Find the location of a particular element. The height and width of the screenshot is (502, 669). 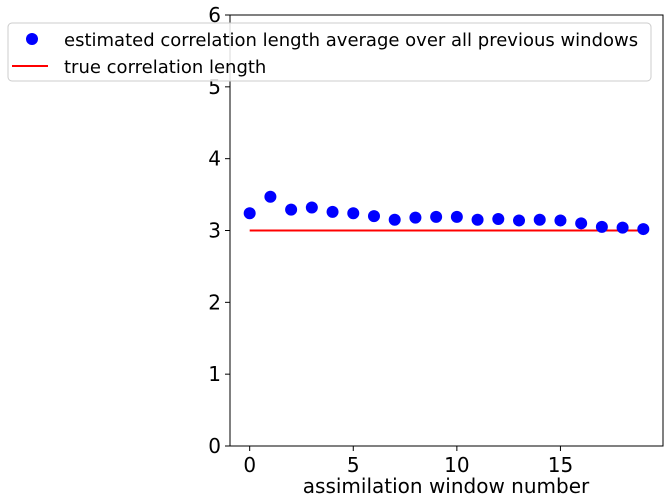

x-axis-label: assimilation window number is located at coordinates (446, 486).